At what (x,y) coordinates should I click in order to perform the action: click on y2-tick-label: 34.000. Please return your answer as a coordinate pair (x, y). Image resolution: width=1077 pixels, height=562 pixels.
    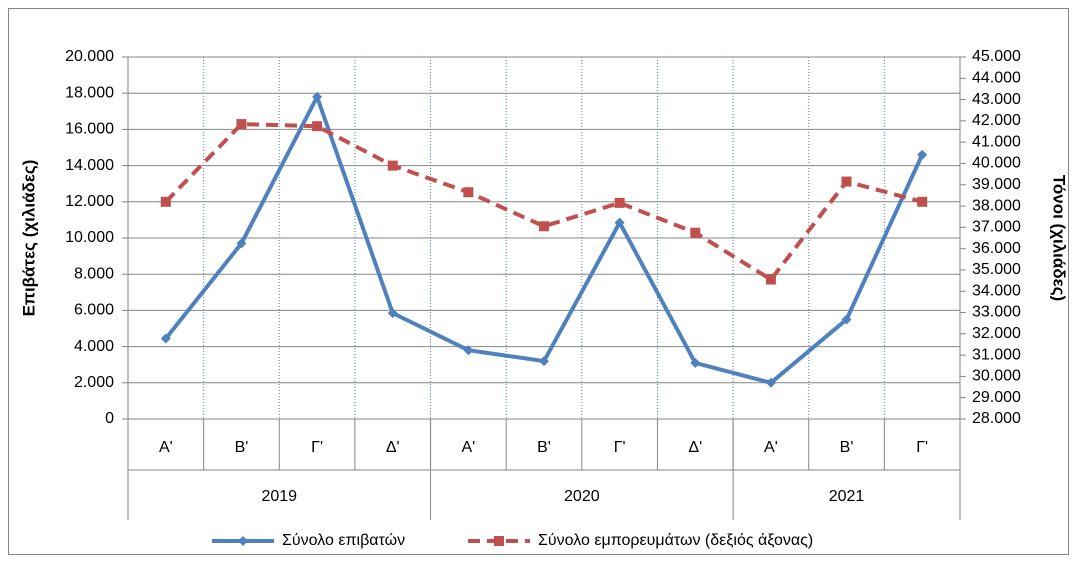
    Looking at the image, I should click on (996, 290).